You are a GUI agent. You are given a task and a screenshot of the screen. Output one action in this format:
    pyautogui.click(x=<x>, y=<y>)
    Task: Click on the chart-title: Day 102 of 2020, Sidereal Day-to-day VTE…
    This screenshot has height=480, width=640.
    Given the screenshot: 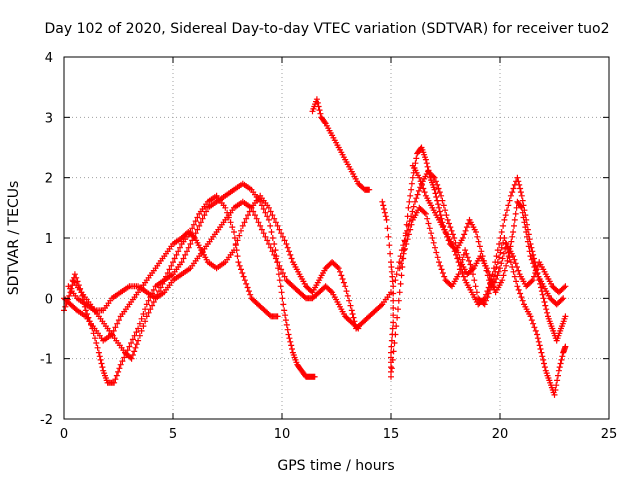 What is the action you would take?
    pyautogui.click(x=326, y=29)
    